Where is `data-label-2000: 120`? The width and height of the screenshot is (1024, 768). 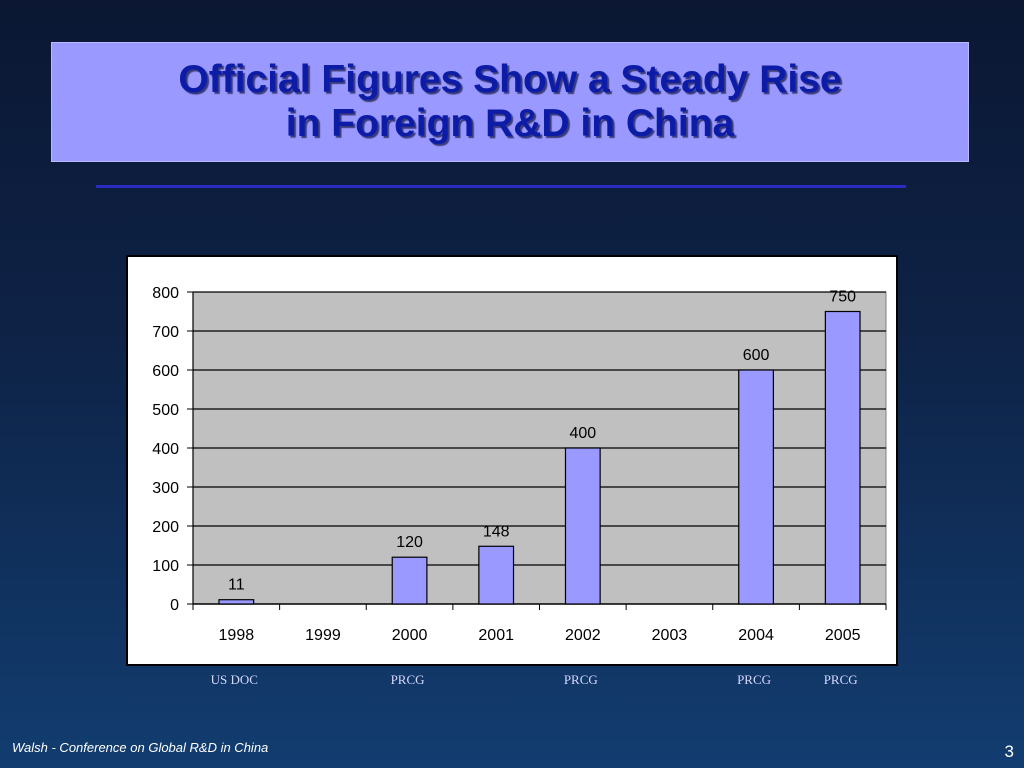
data-label-2000: 120 is located at coordinates (409, 542).